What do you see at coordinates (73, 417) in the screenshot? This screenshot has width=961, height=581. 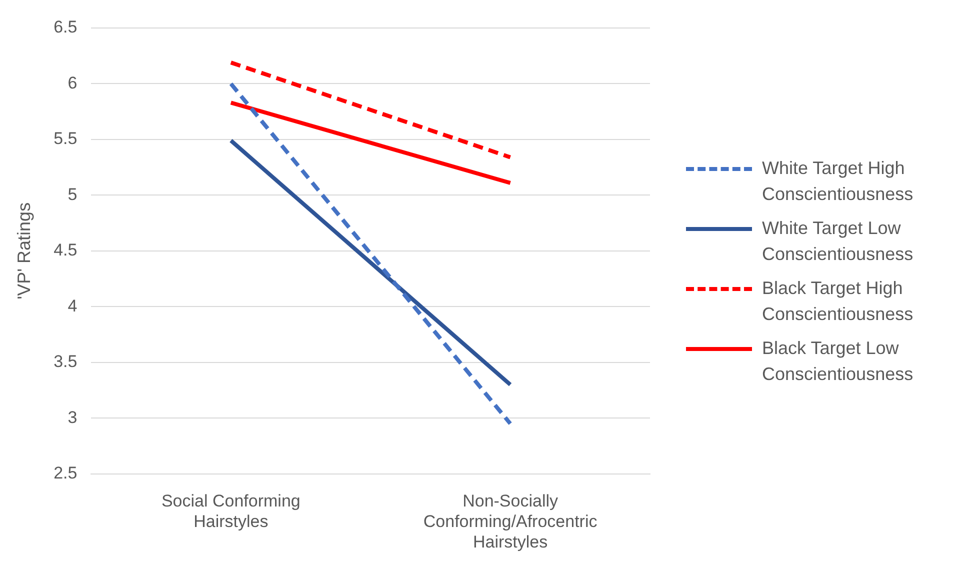 I see `y-tick-label: 3` at bounding box center [73, 417].